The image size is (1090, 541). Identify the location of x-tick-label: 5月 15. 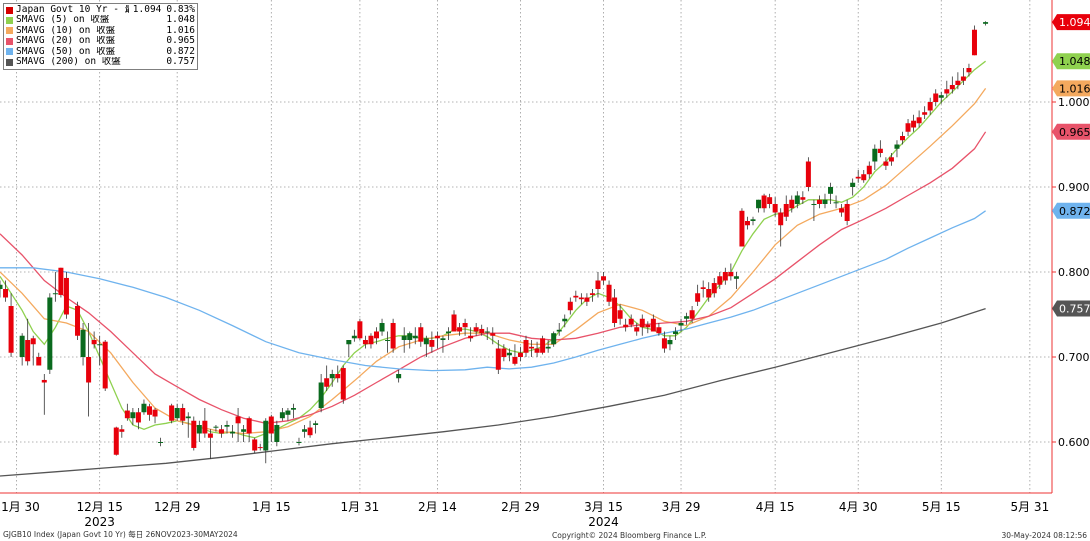
(941, 507).